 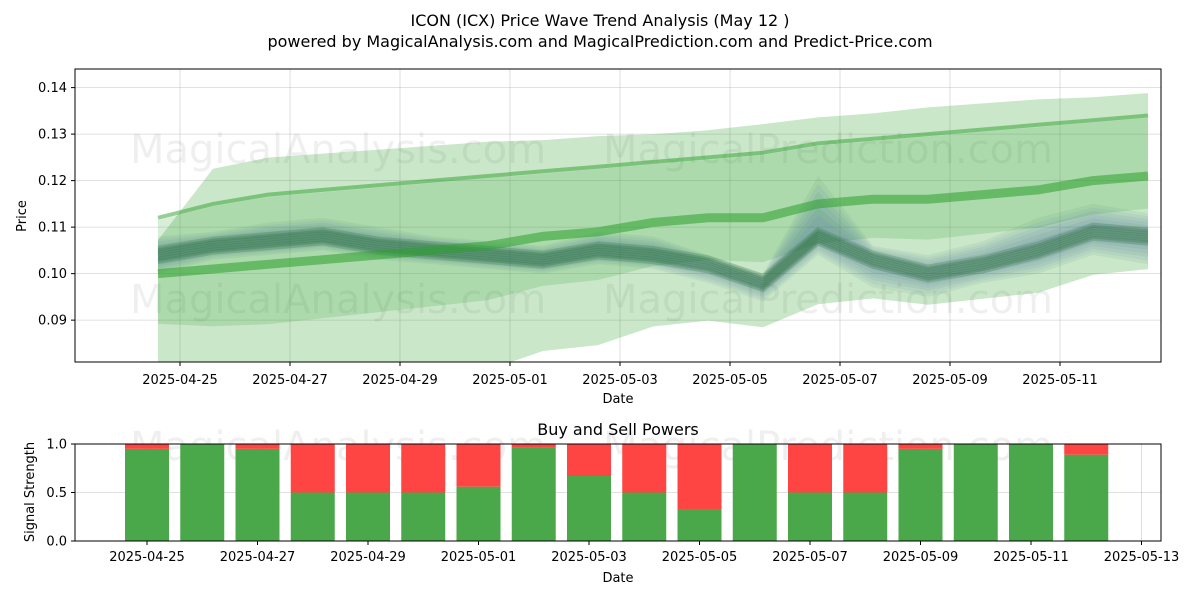 What do you see at coordinates (56, 542) in the screenshot?
I see `signal-y-tick-label: 0.0` at bounding box center [56, 542].